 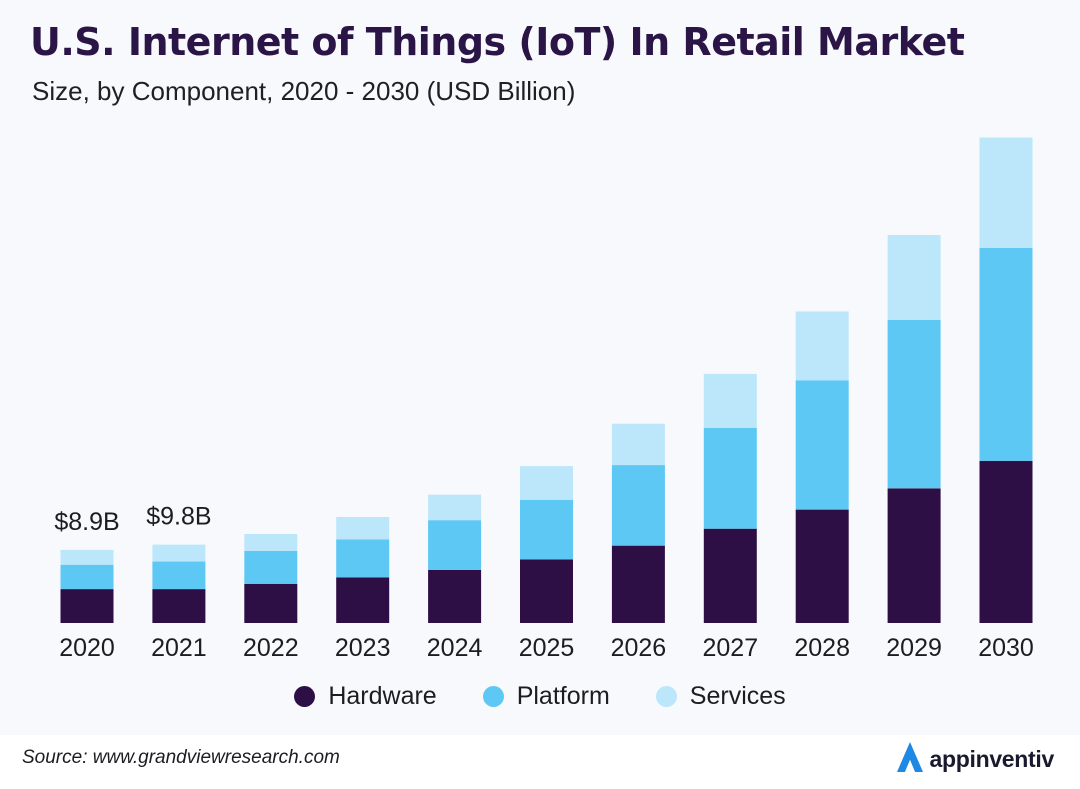 What do you see at coordinates (178, 517) in the screenshot?
I see `value-label-2021: $9.8B` at bounding box center [178, 517].